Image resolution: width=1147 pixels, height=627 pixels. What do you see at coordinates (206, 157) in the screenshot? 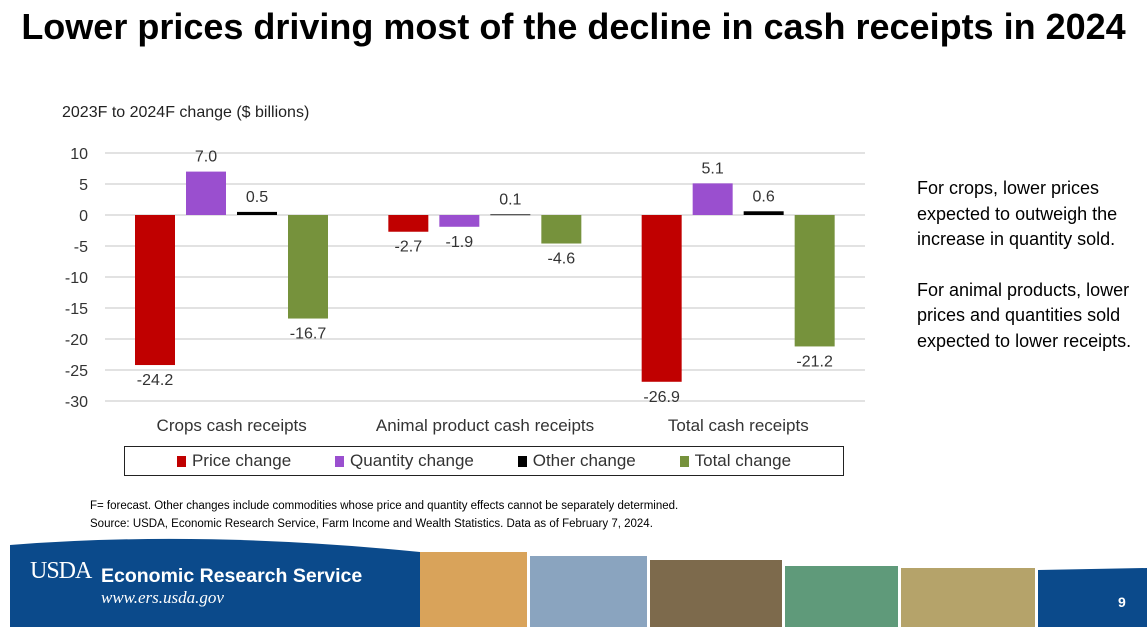
I see `data-label: 7.0` at bounding box center [206, 157].